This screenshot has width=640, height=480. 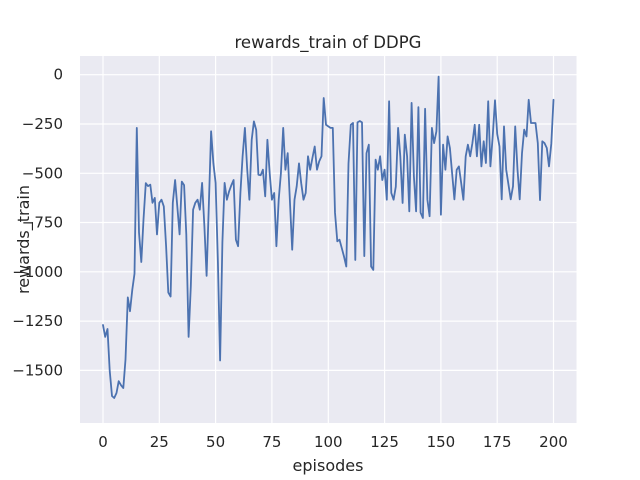 I want to click on x-tick-label: 125, so click(x=384, y=442).